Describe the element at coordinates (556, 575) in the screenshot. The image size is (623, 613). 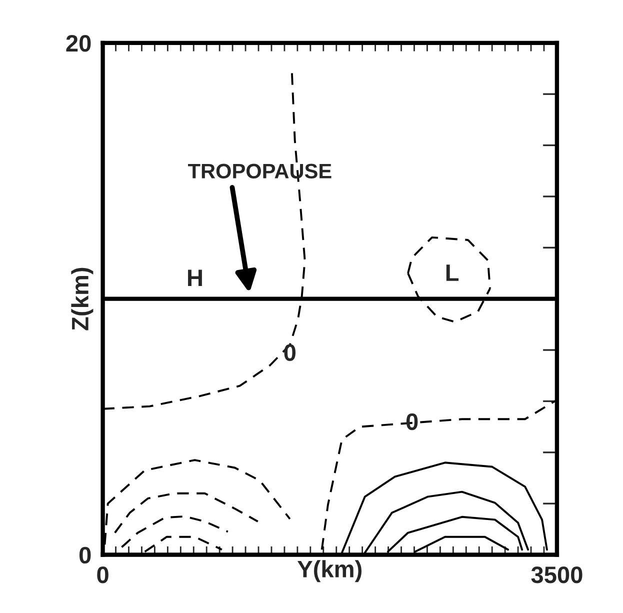
I see `x-tick-label: 3500` at that location.